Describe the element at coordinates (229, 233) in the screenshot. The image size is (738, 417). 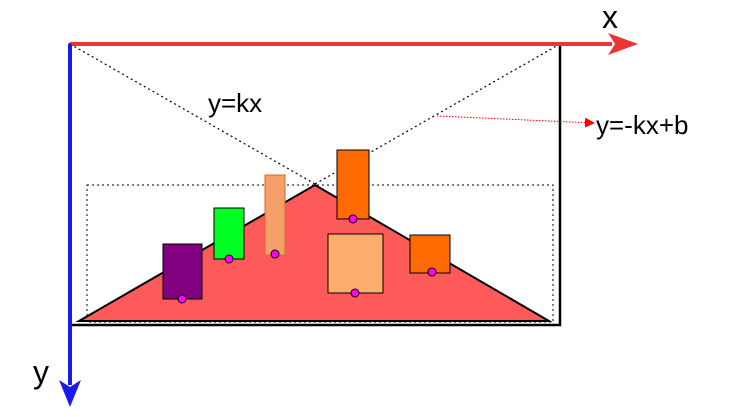
I see `green-box` at that location.